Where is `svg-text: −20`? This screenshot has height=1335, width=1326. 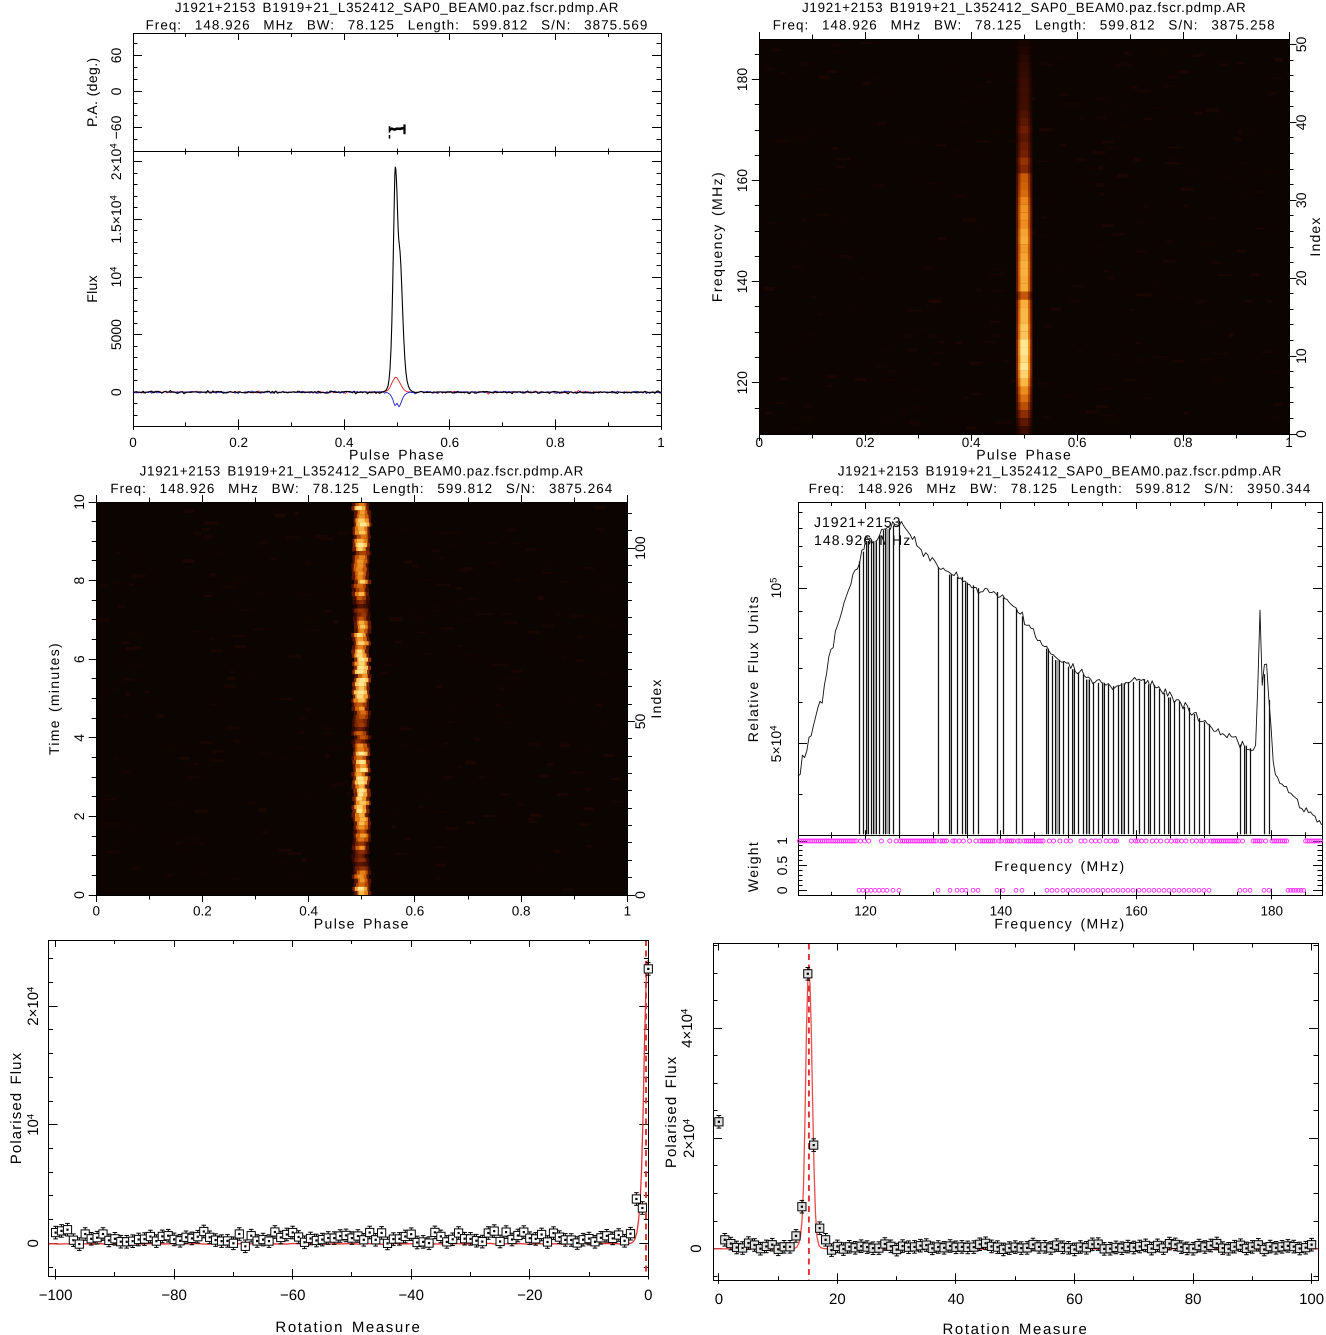
svg-text: −20 is located at coordinates (529, 1295).